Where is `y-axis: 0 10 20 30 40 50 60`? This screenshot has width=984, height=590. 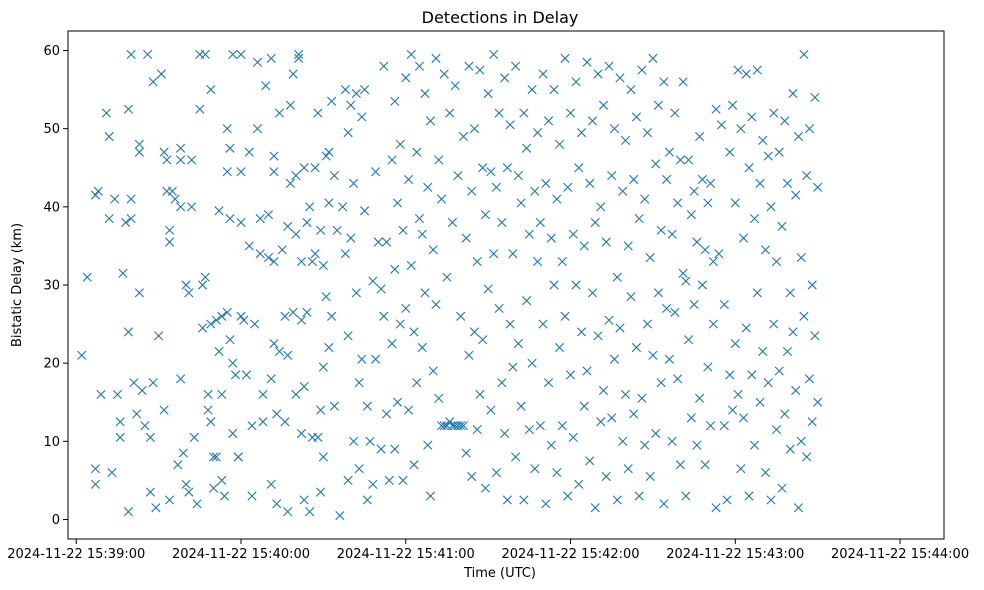
y-axis: 0 10 20 30 40 50 60 is located at coordinates (55, 286).